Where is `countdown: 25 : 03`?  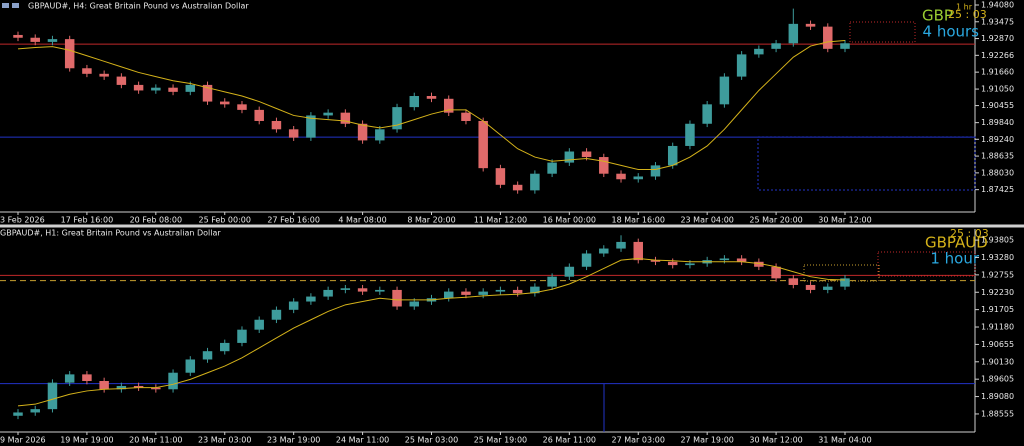
countdown: 25 : 03 is located at coordinates (967, 14).